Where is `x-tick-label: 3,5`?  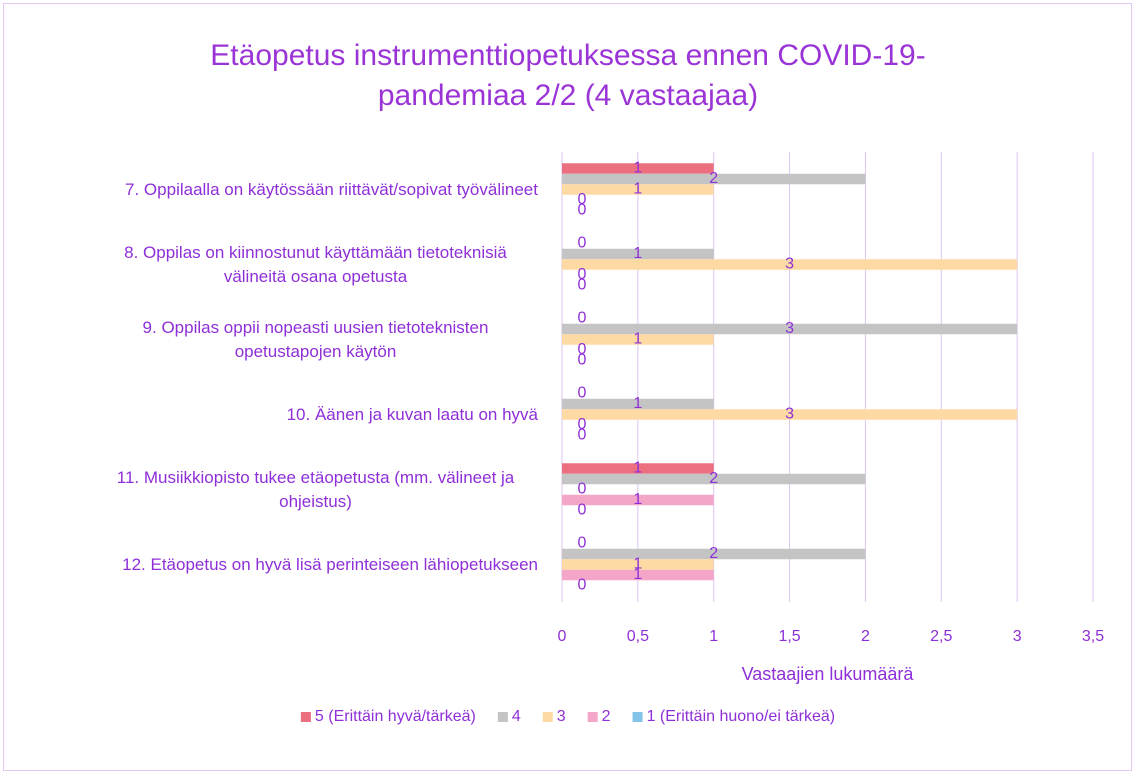
x-tick-label: 3,5 is located at coordinates (1093, 636).